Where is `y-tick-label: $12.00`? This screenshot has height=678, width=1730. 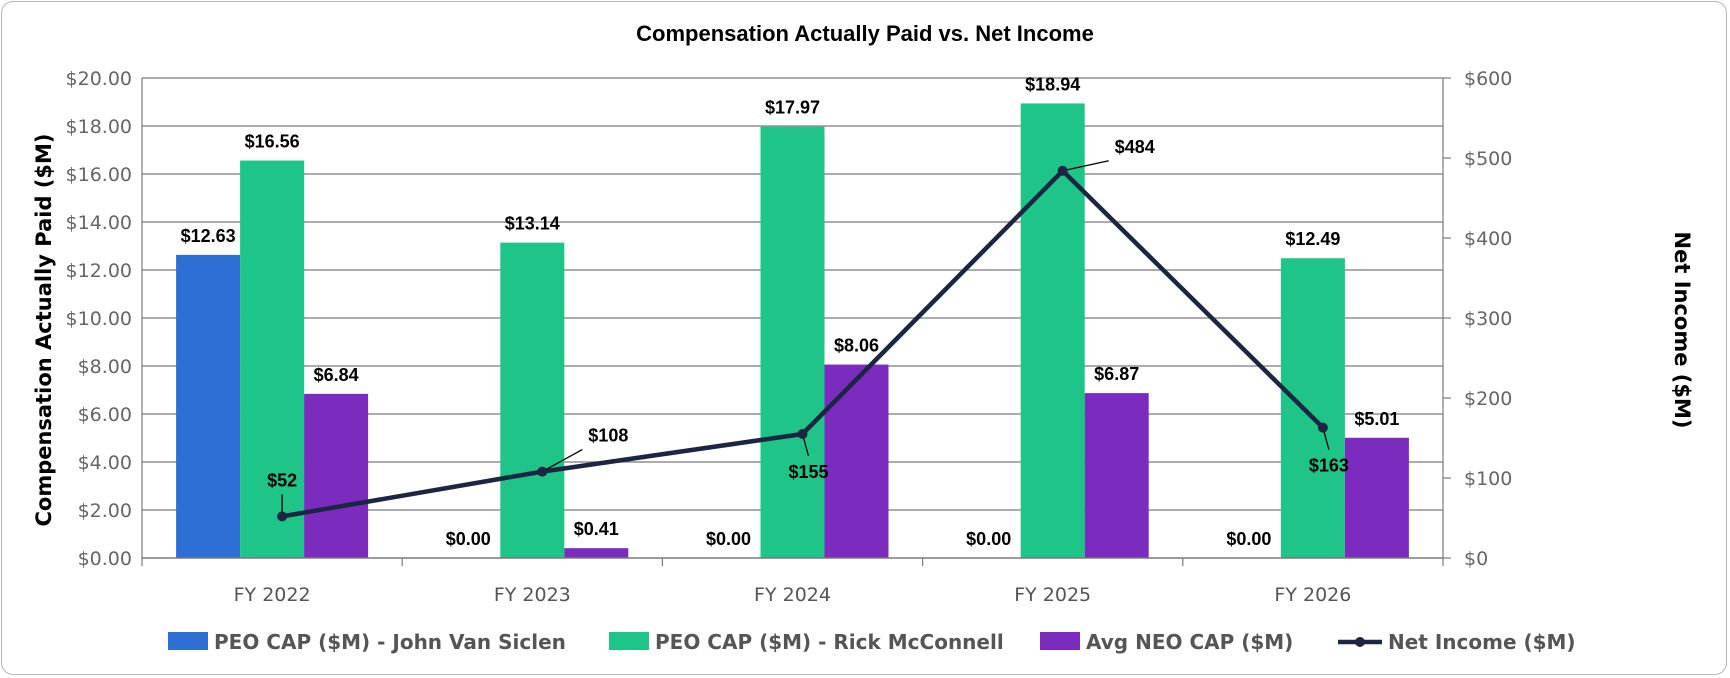 y-tick-label: $12.00 is located at coordinates (99, 271).